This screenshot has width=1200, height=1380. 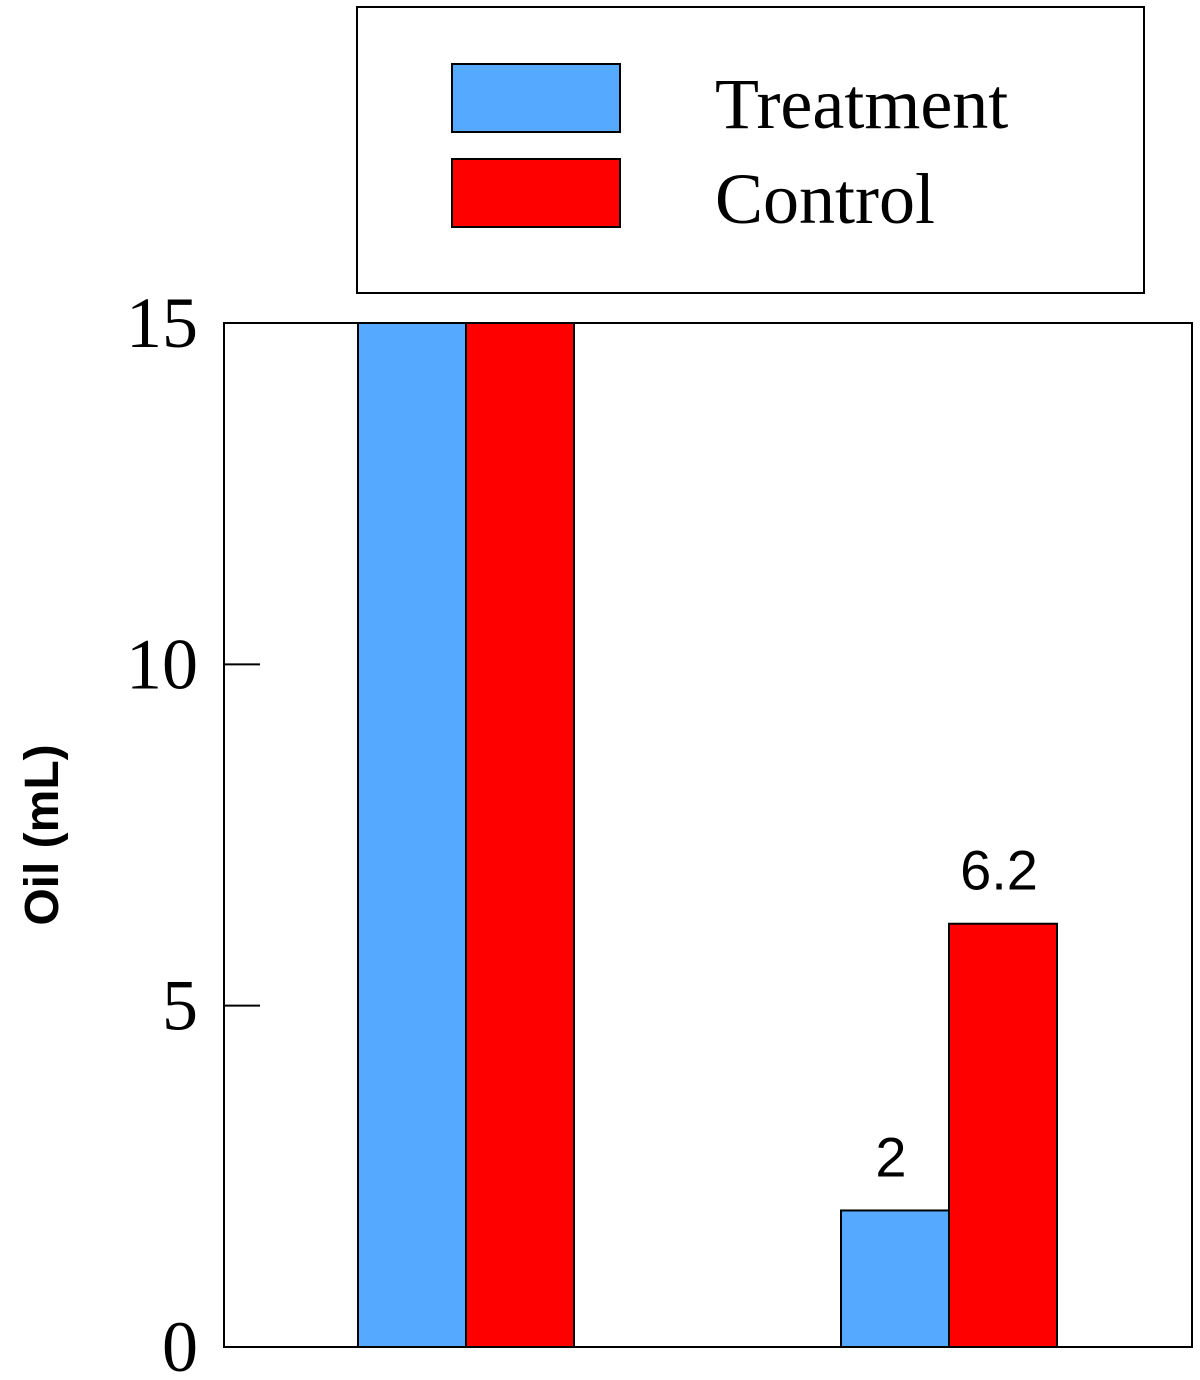 What do you see at coordinates (825, 199) in the screenshot?
I see `legend-label-control: Control` at bounding box center [825, 199].